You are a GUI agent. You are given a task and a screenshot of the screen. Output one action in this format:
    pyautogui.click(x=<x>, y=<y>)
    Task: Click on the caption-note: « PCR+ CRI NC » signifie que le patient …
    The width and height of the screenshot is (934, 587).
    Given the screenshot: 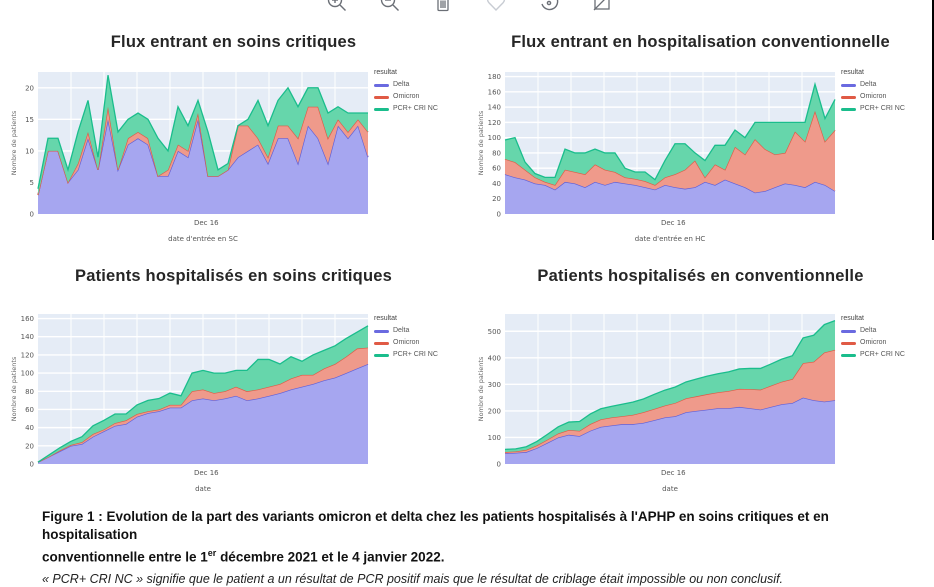 What is the action you would take?
    pyautogui.click(x=413, y=578)
    